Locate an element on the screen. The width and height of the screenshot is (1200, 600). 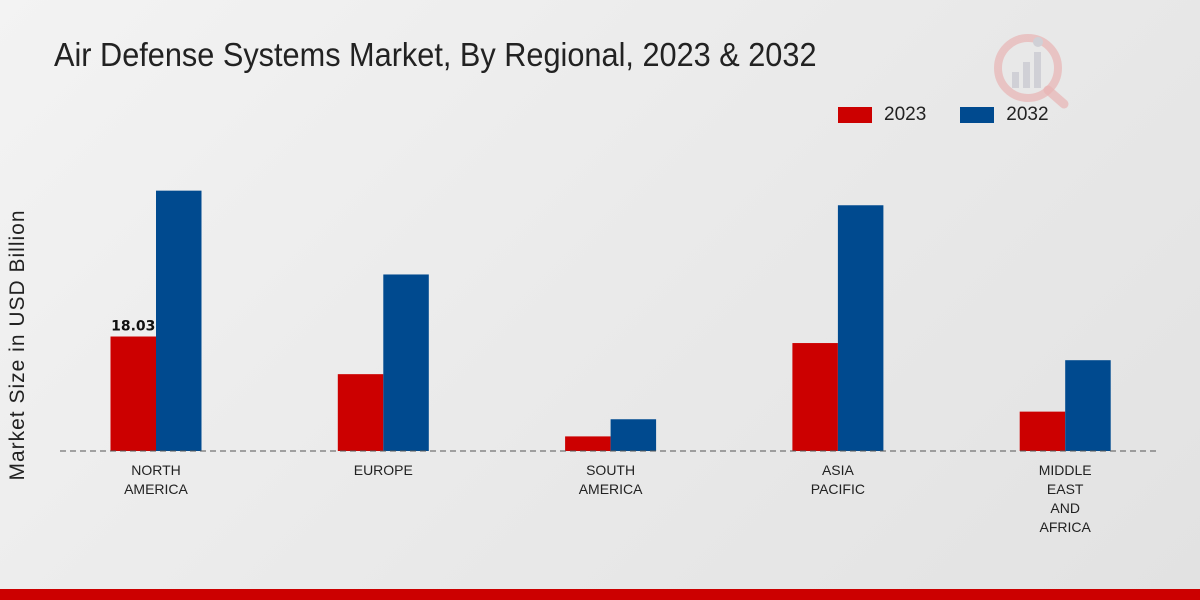
legend-item-2032: 2032 is located at coordinates (1004, 115).